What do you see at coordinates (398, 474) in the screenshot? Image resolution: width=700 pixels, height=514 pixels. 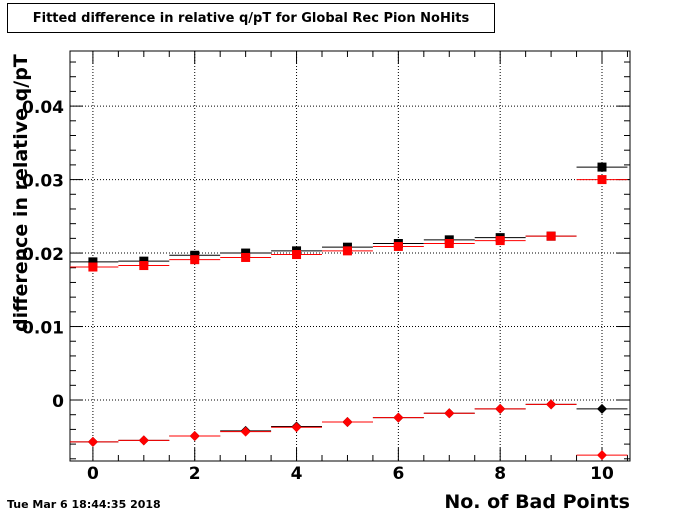 I see `x-tick-label: 6` at bounding box center [398, 474].